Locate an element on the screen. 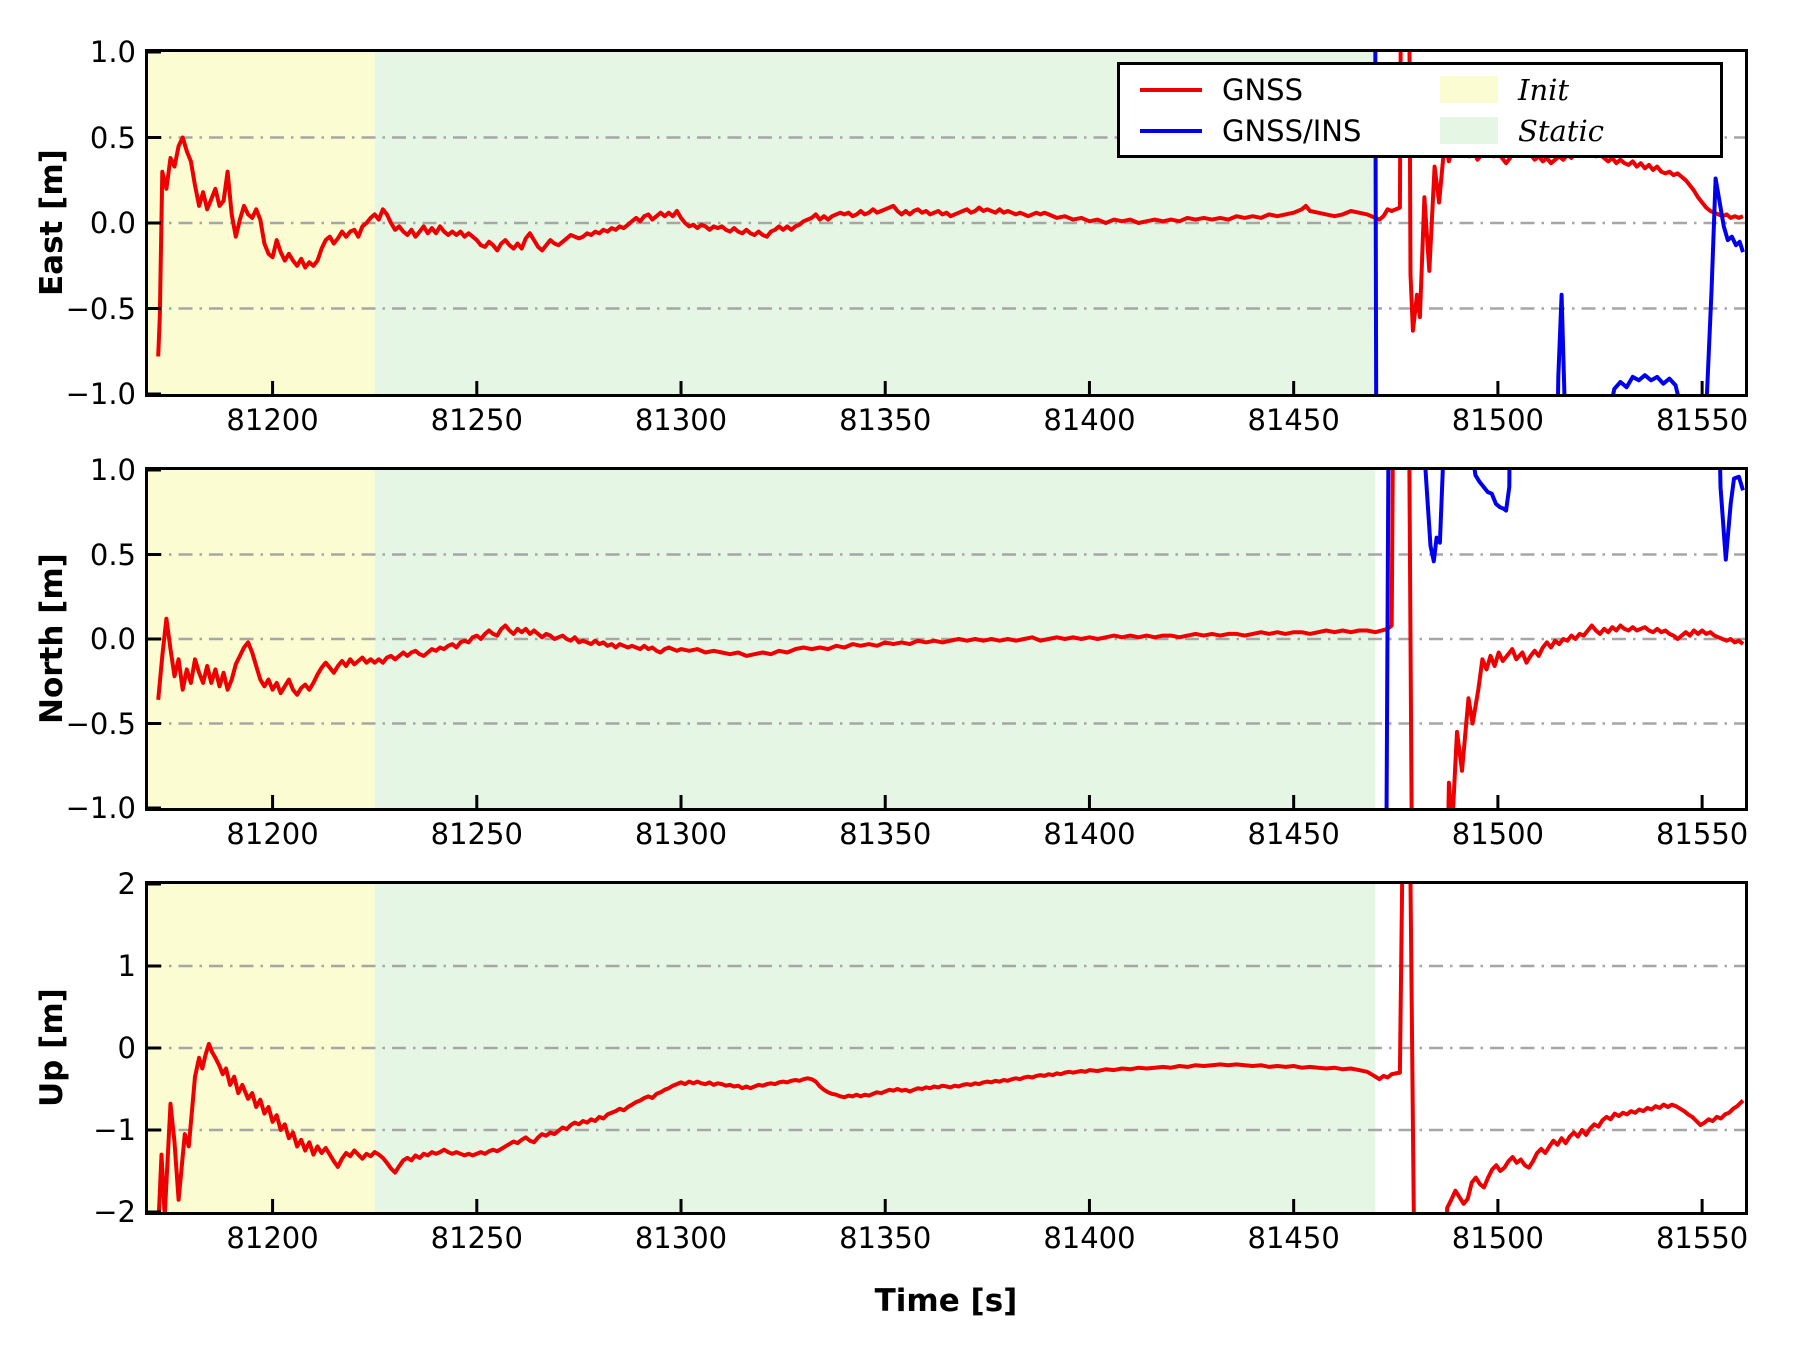 This screenshot has height=1350, width=1800. region-static is located at coordinates (875, 1048).